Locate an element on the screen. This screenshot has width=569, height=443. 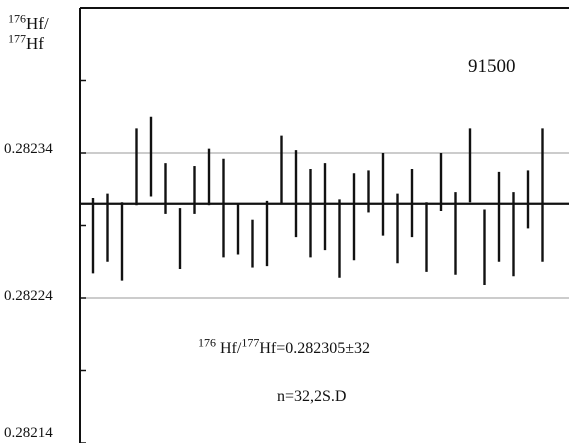
mean-annotation: 176 Hf/177Hf=0.282305±32 is located at coordinates (284, 347).